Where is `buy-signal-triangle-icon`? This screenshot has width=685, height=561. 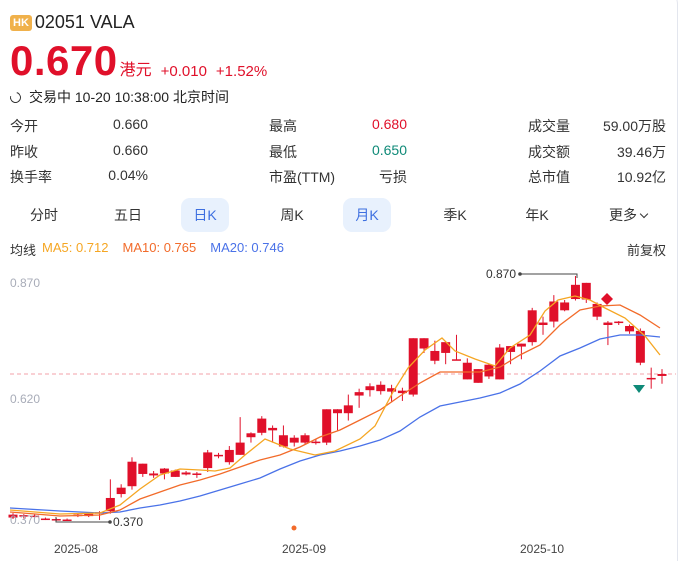 buy-signal-triangle-icon is located at coordinates (639, 389).